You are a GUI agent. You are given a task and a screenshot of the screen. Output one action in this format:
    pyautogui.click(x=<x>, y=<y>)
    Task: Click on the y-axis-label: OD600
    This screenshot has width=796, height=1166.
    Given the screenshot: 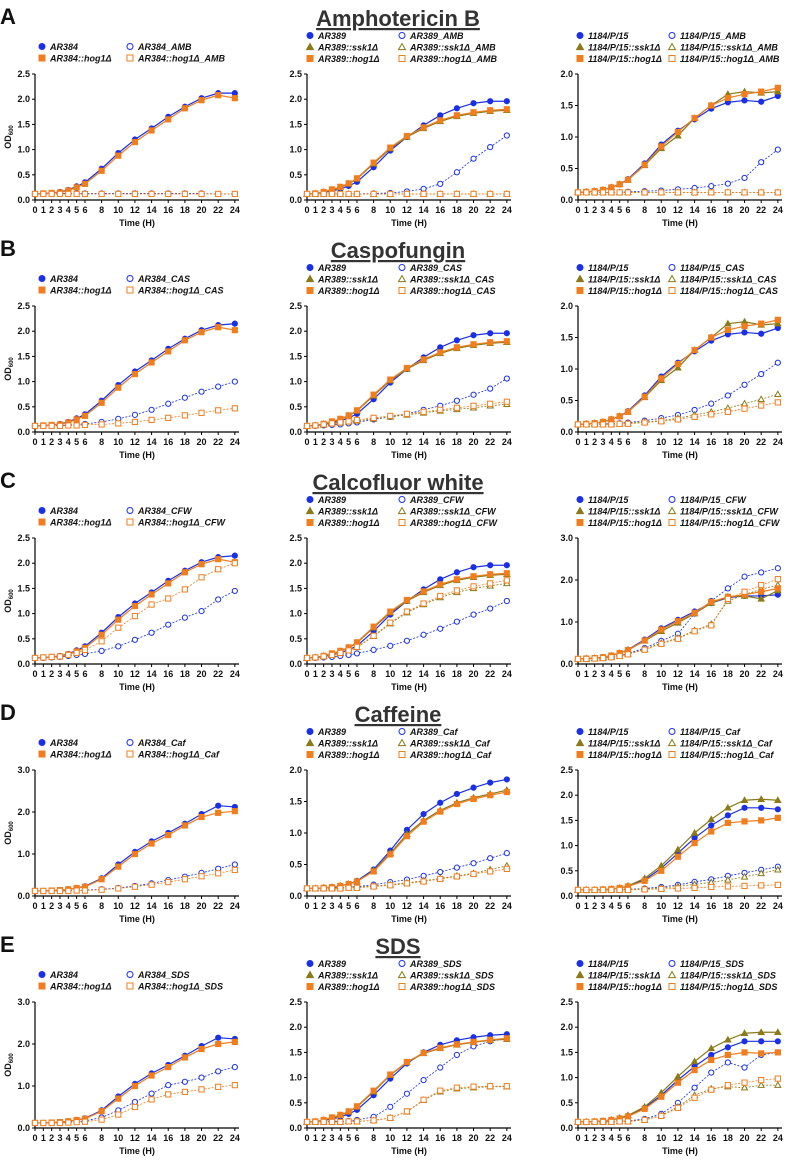 What is the action you would take?
    pyautogui.click(x=9, y=369)
    